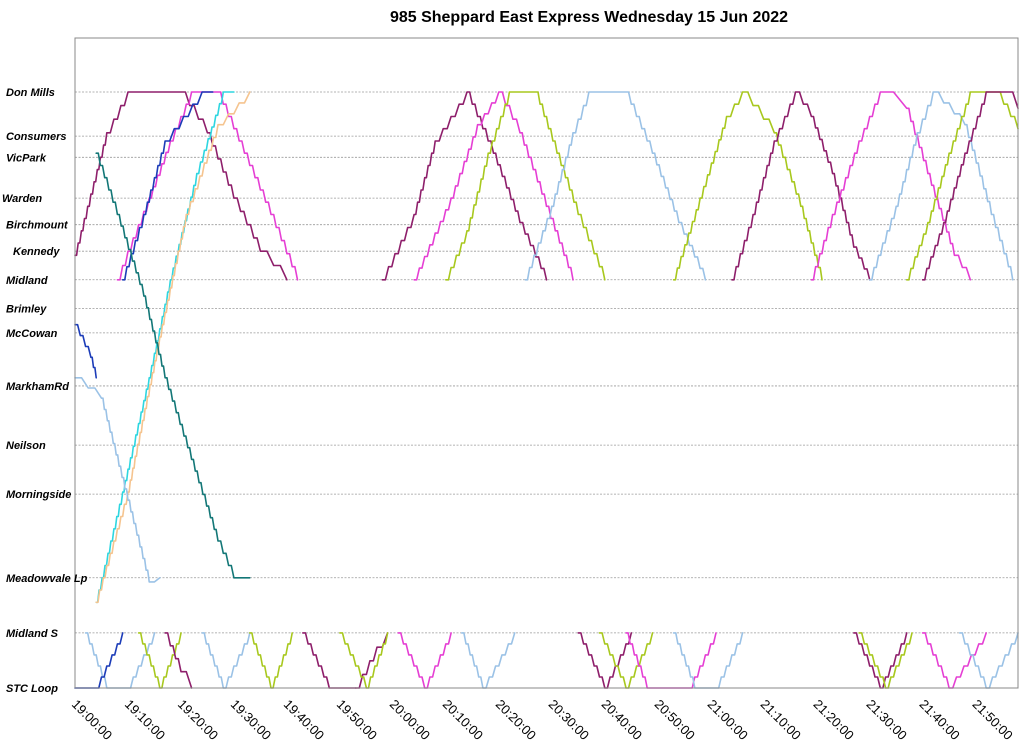  What do you see at coordinates (27, 281) in the screenshot?
I see `stop-label-midland: Midland` at bounding box center [27, 281].